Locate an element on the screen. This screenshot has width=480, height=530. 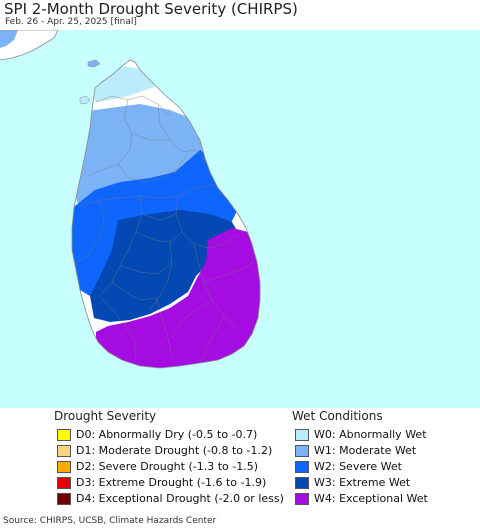
legend-label: D4: Exceptional Drought (-2.0 or less) is located at coordinates (180, 498).